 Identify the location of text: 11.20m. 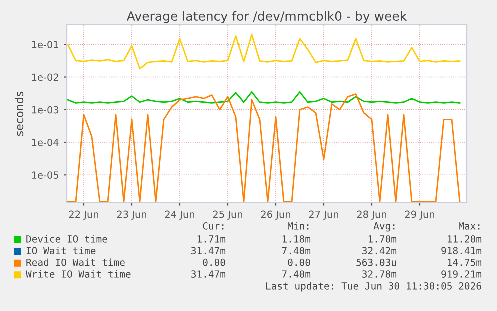
(465, 239).